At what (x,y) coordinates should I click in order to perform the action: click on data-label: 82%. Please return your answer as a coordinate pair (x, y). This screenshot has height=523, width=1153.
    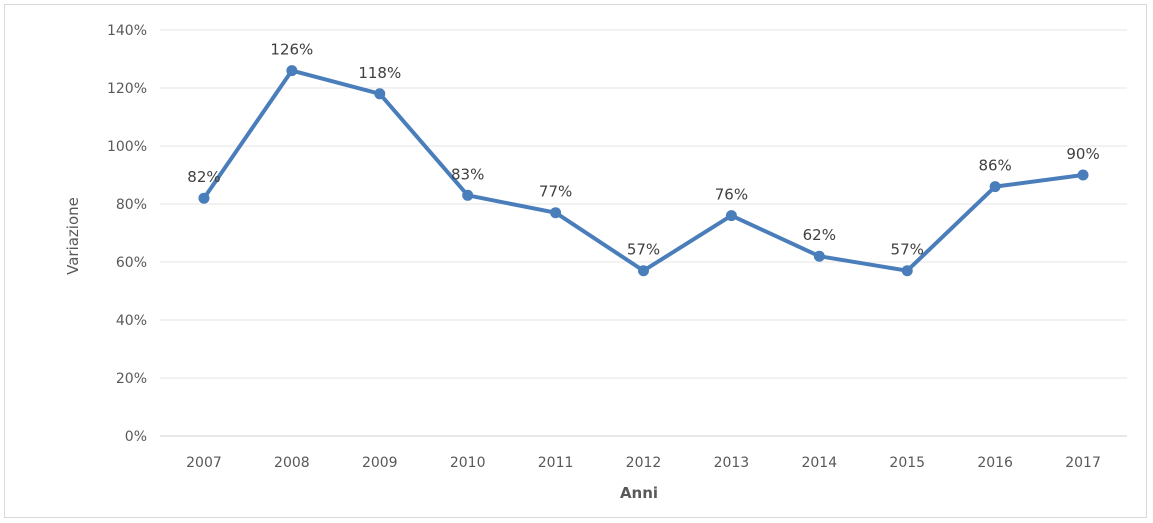
    Looking at the image, I should click on (203, 177).